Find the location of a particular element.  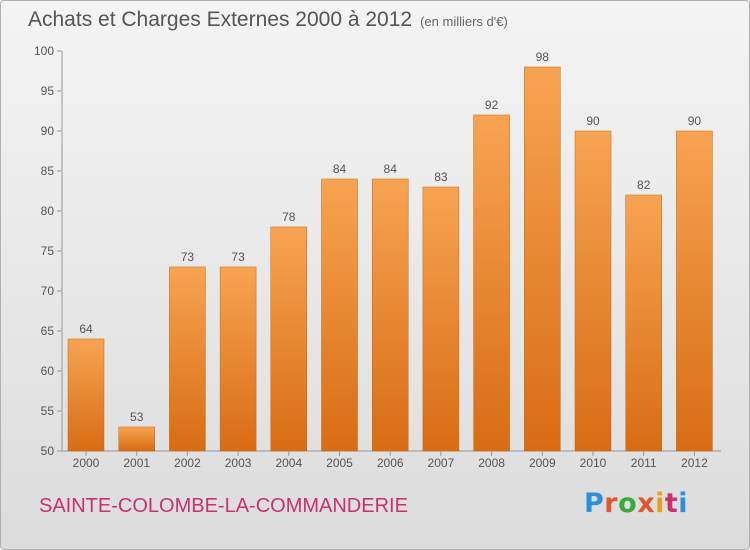

y-tick-label: 95 is located at coordinates (48, 91).